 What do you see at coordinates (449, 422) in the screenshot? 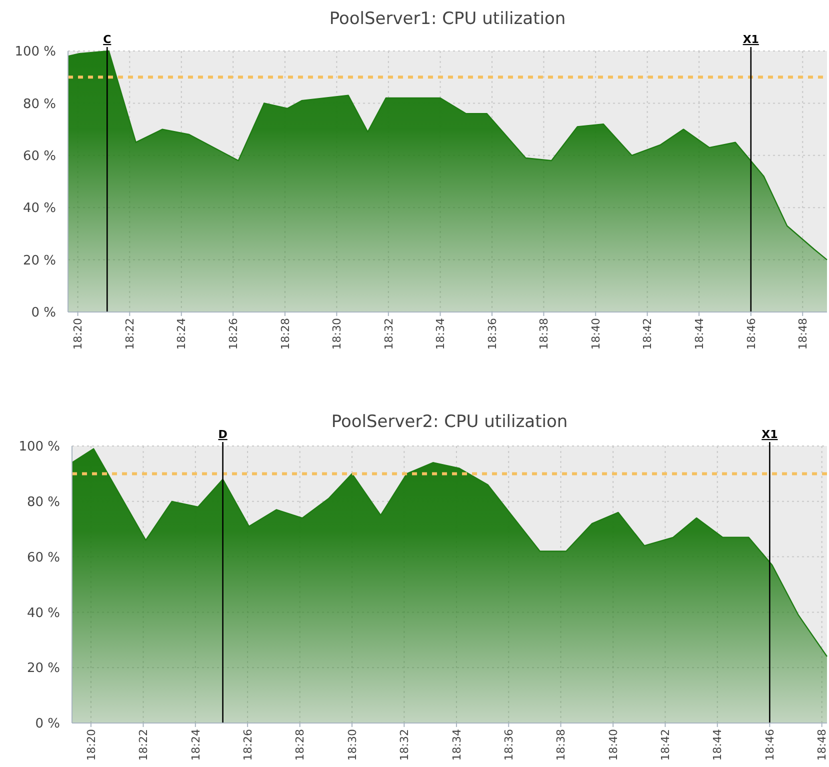
I see `chart-title: PoolServer2: CPU utilization` at bounding box center [449, 422].